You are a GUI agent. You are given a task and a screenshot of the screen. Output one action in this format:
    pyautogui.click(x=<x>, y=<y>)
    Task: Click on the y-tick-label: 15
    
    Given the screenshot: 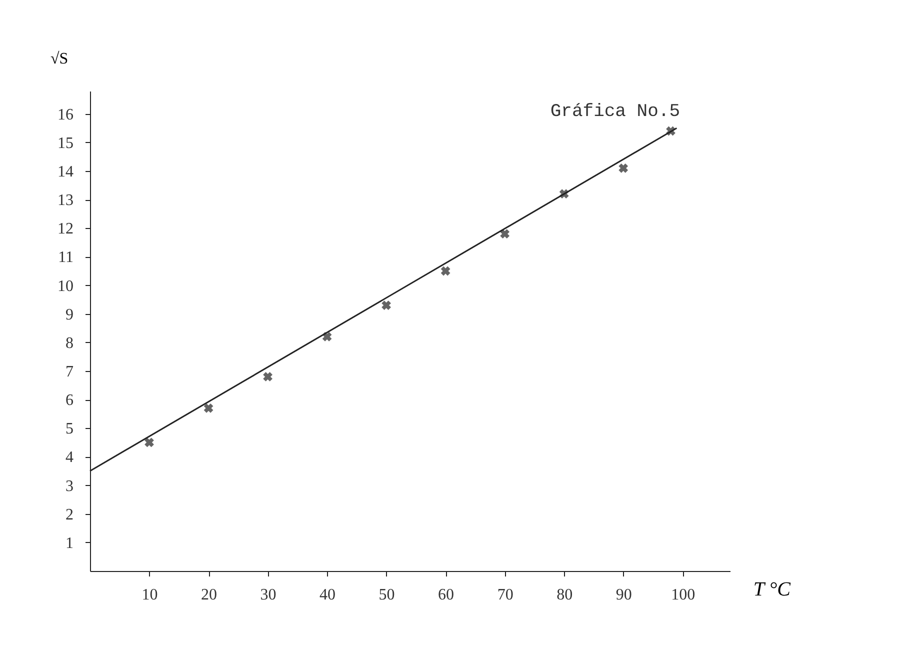 What is the action you would take?
    pyautogui.click(x=66, y=143)
    